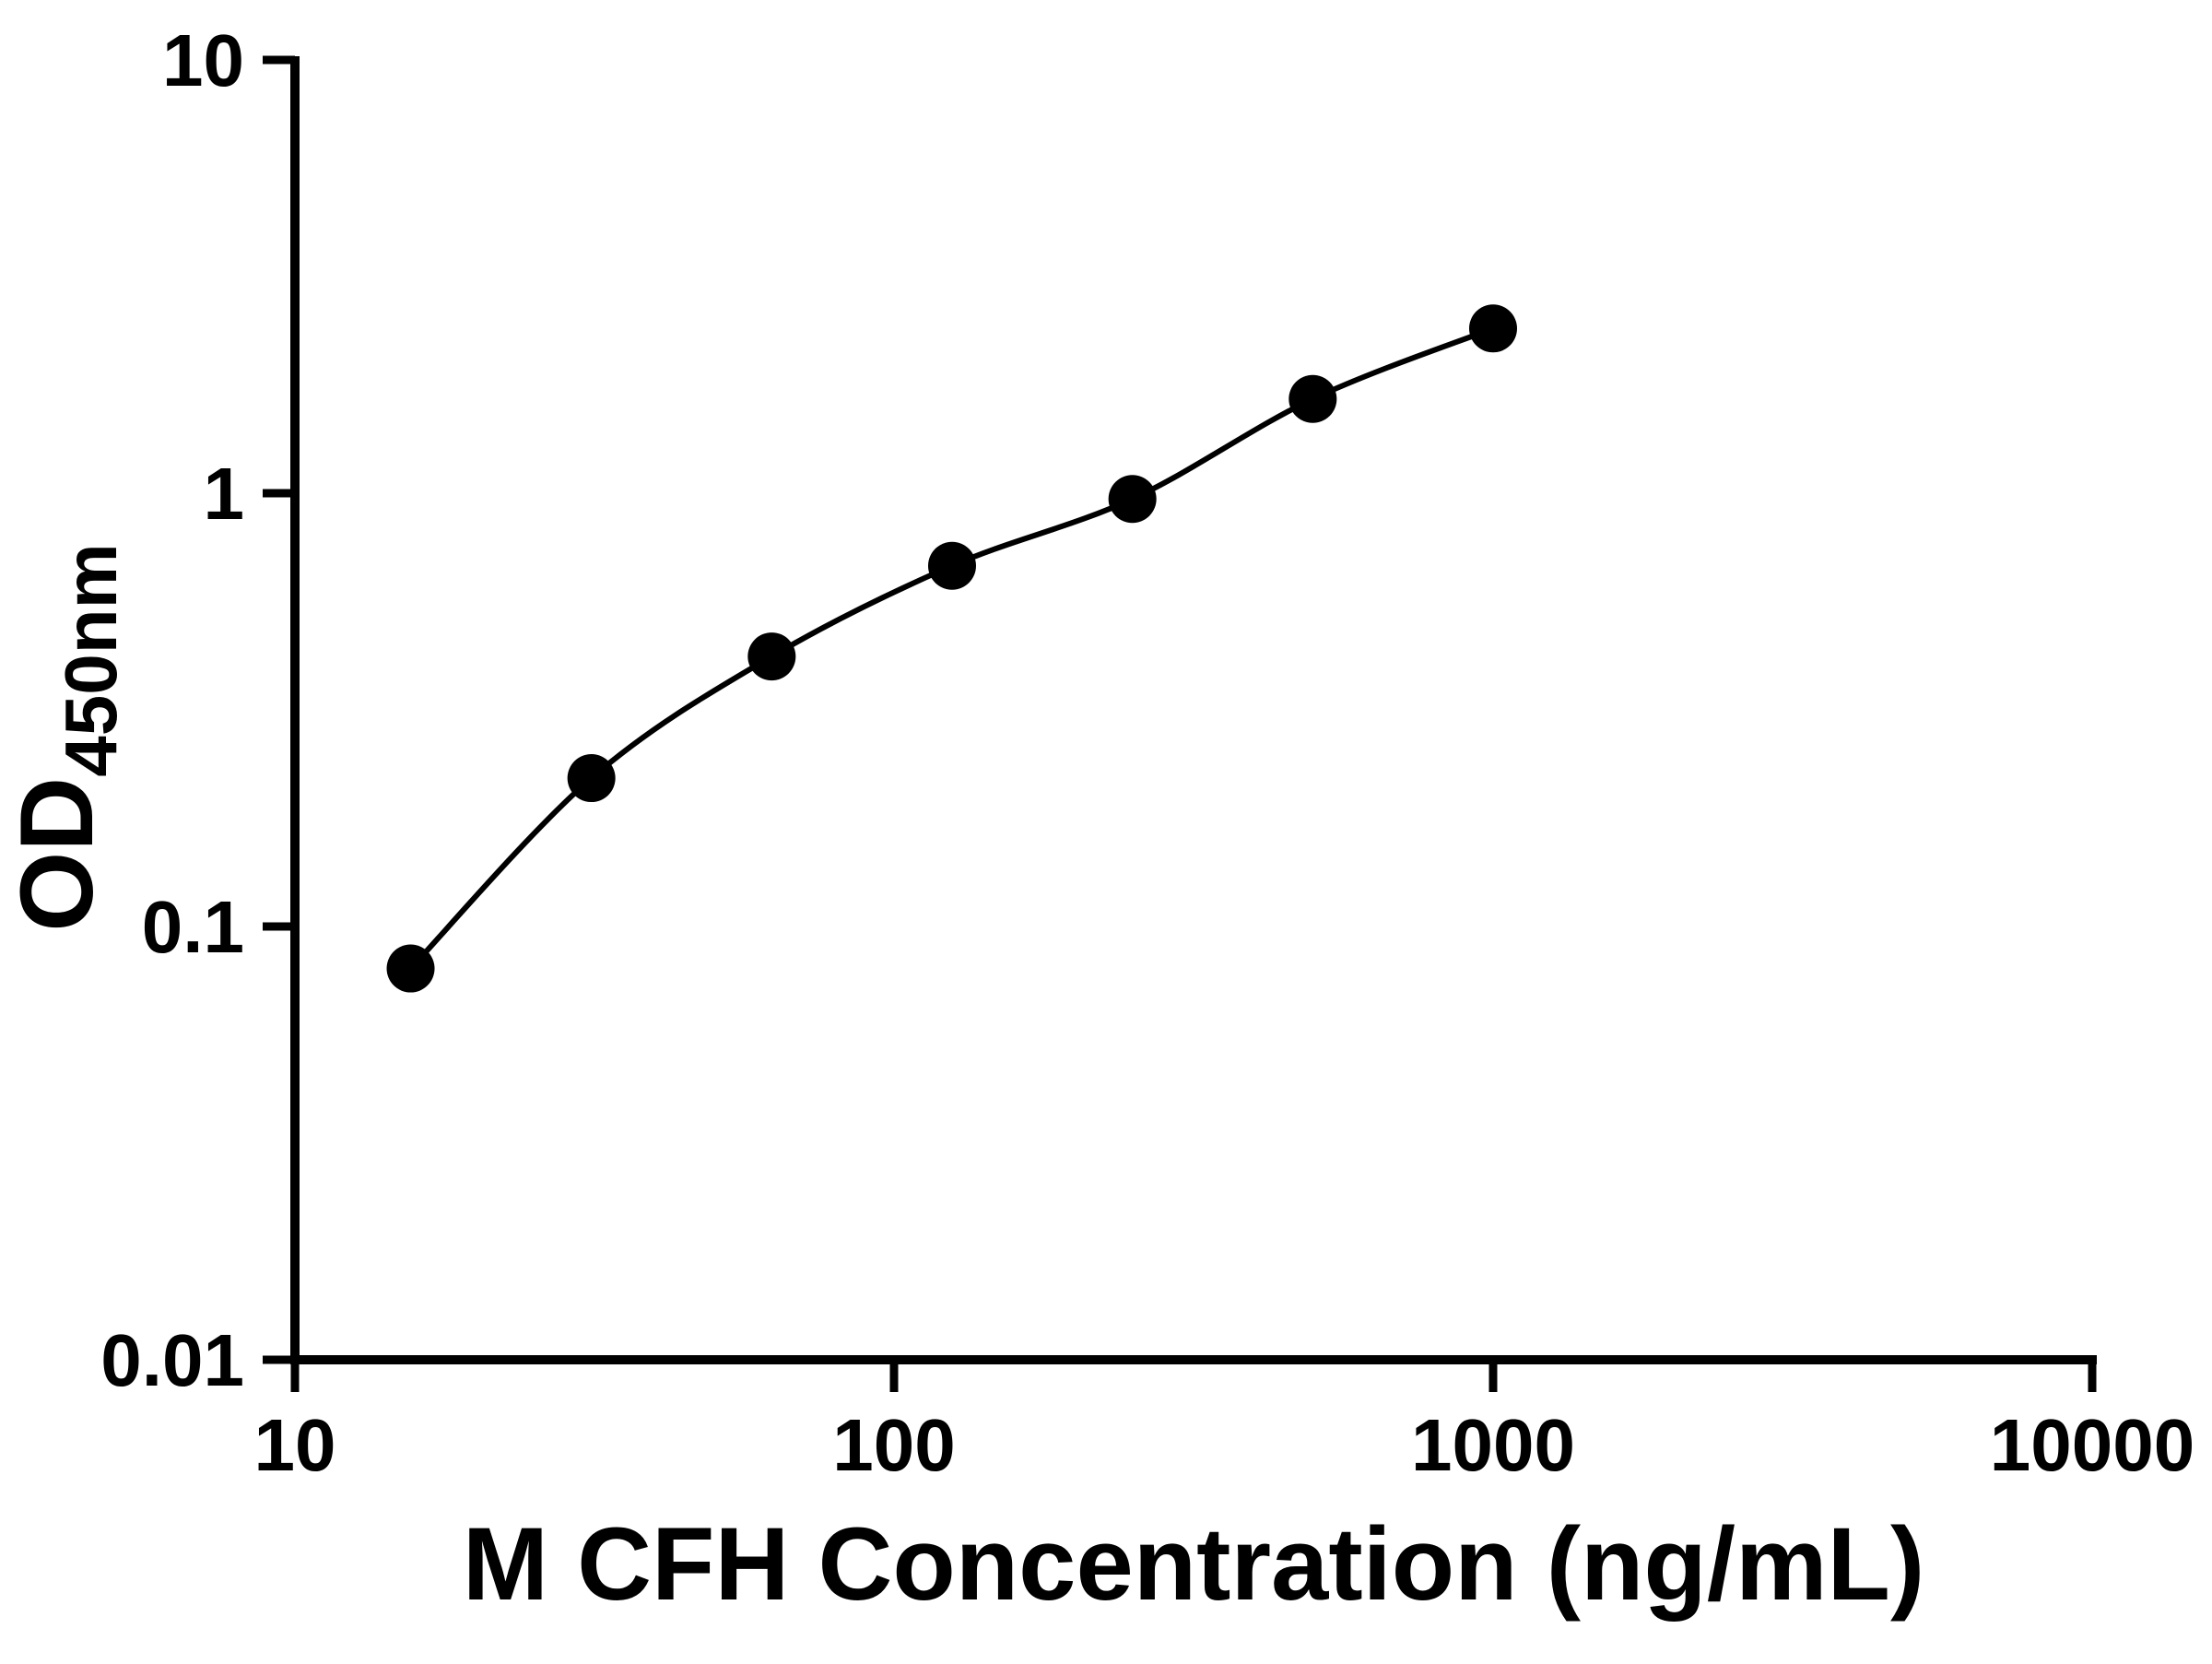  Describe the element at coordinates (203, 60) in the screenshot. I see `y-tick-label: 10` at that location.